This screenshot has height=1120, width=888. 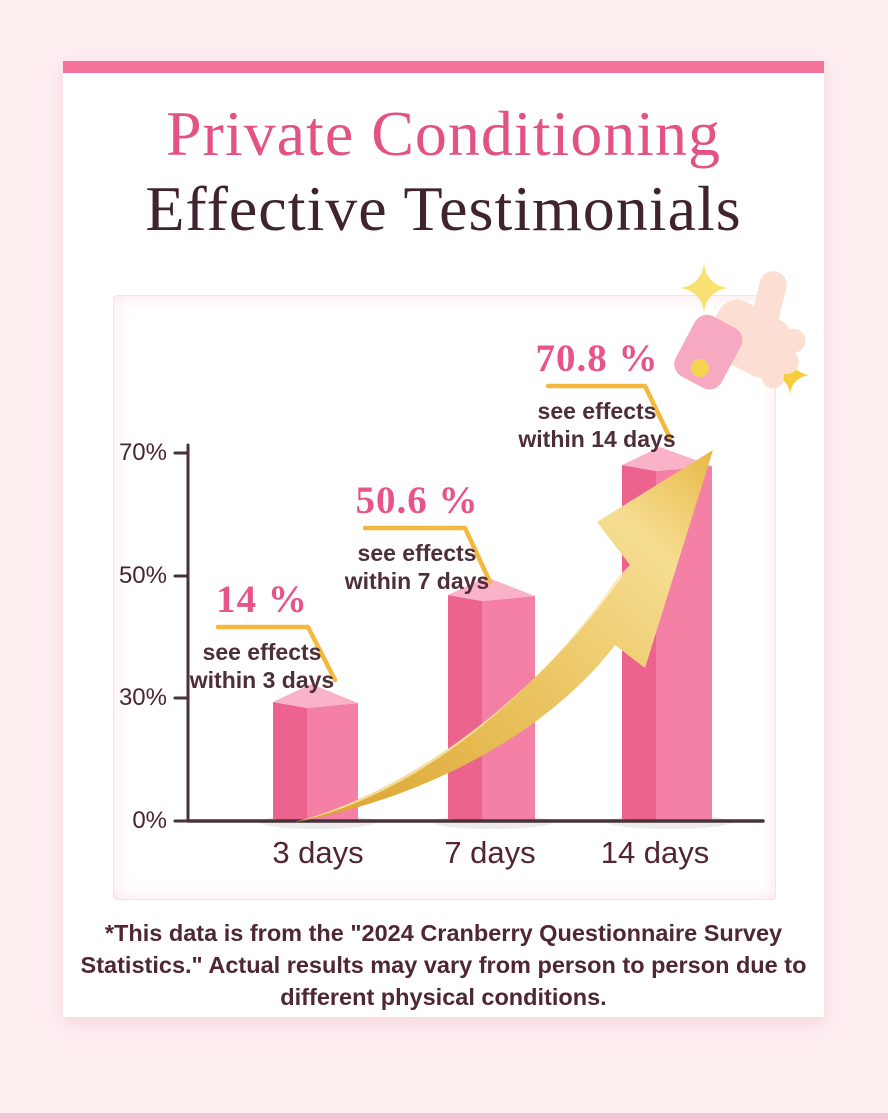 What do you see at coordinates (181, 633) in the screenshot?
I see `y-axis` at bounding box center [181, 633].